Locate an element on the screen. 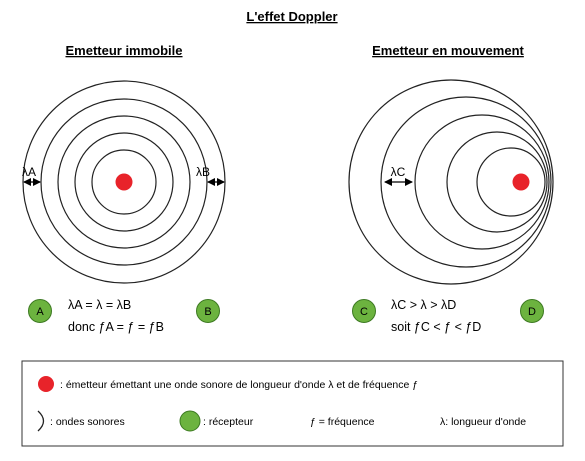 Image resolution: width=585 pixels, height=461 pixels. moving-emitter is located at coordinates (521, 182).